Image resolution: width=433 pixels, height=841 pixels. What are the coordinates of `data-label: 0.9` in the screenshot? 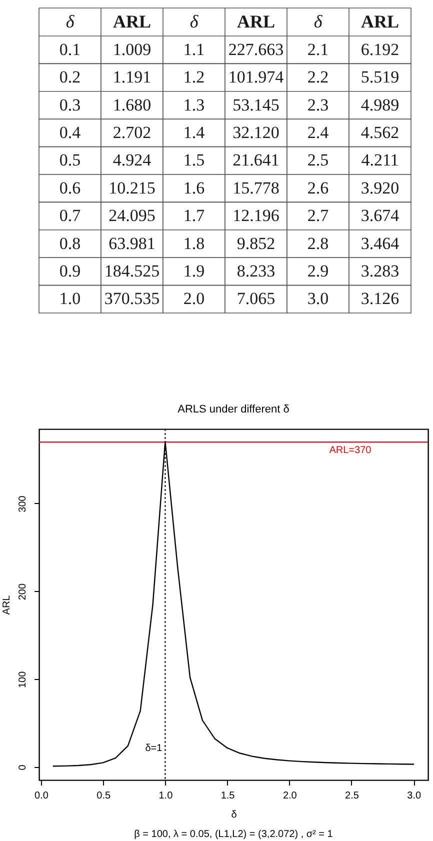 It's located at (70, 270).